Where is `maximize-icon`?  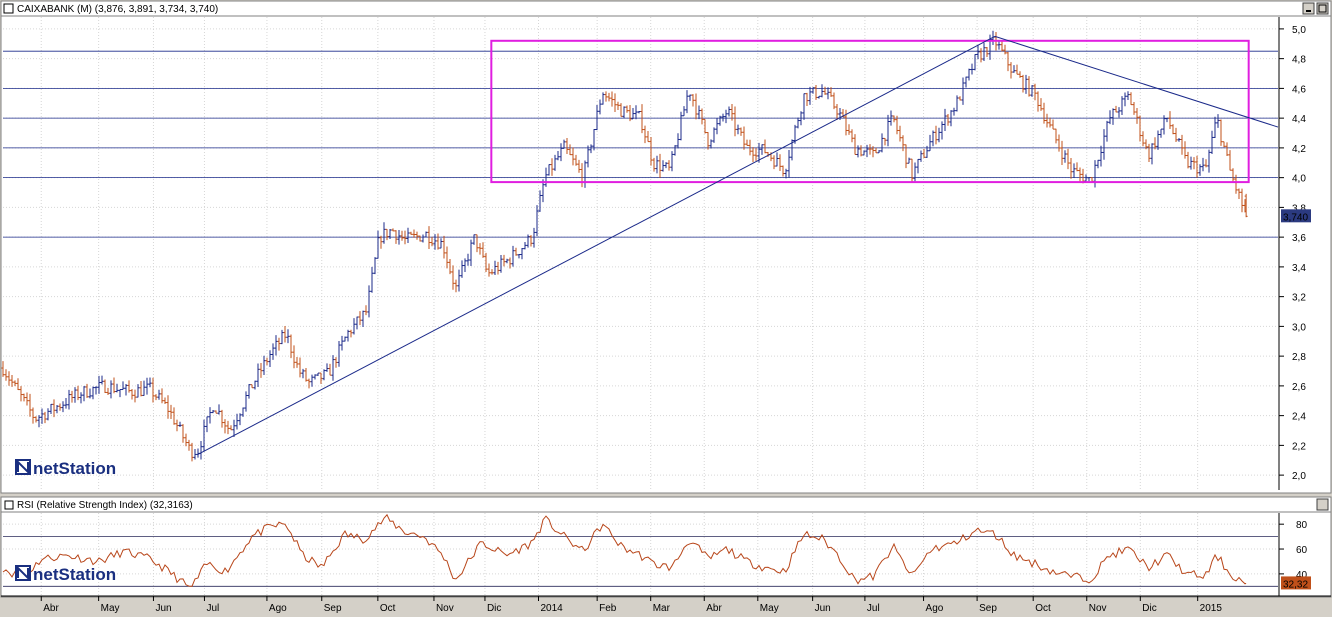 maximize-icon is located at coordinates (1322, 8).